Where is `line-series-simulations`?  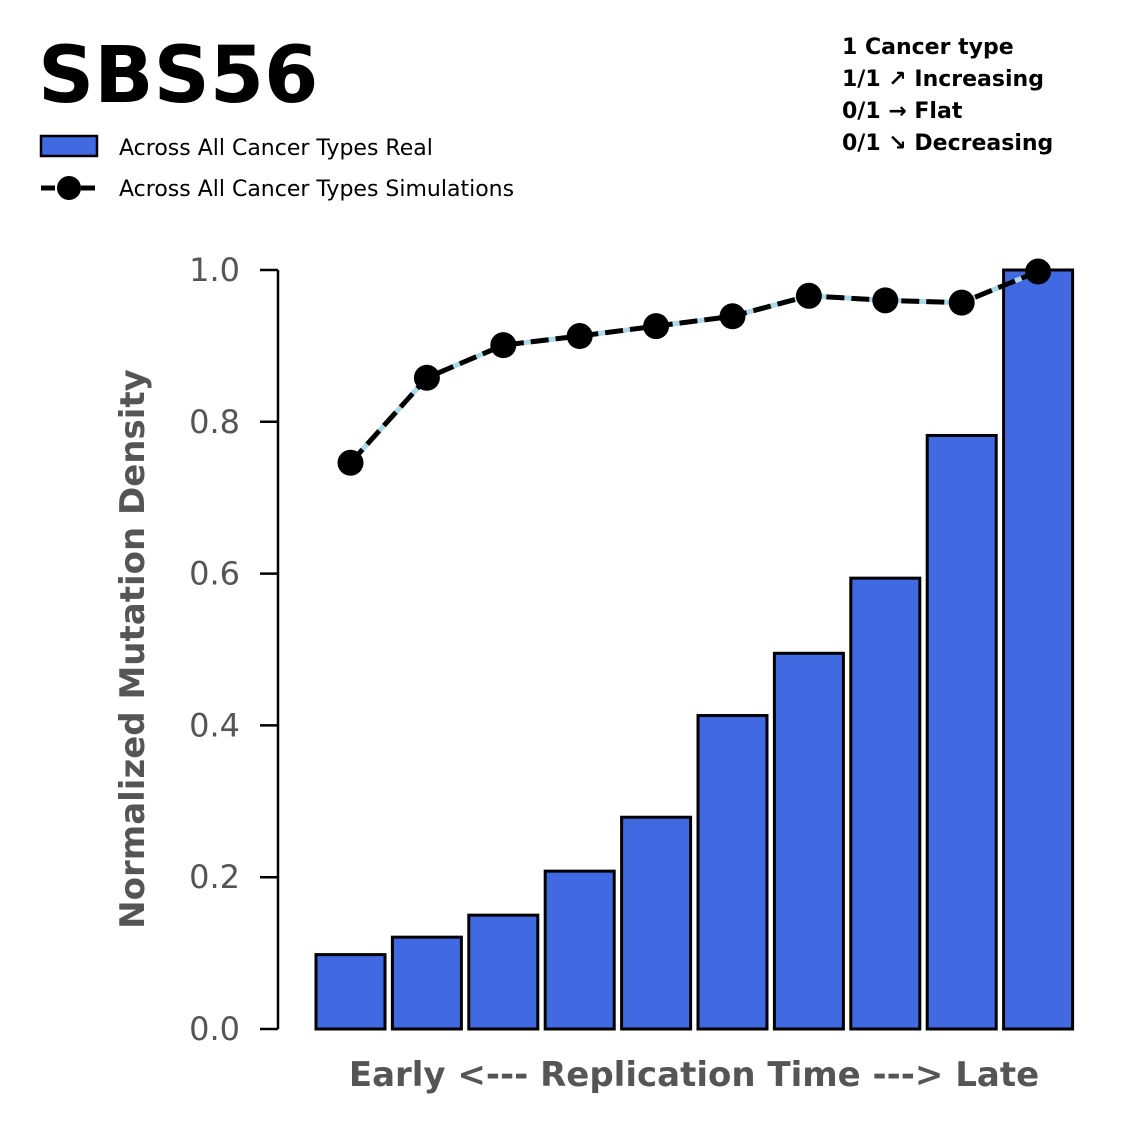 line-series-simulations is located at coordinates (694, 367).